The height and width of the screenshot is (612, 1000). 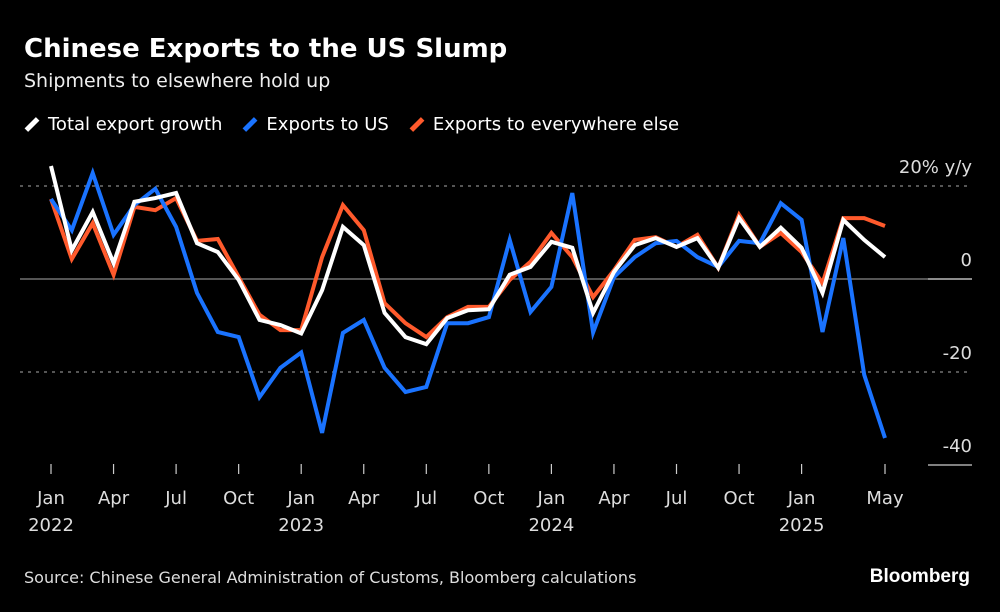 I want to click on y-tick-label: 20% y/y, so click(x=935, y=167).